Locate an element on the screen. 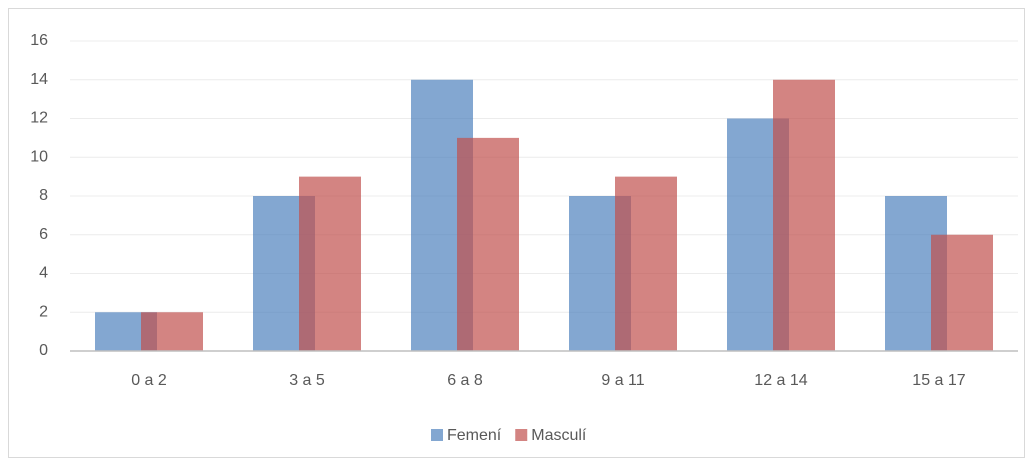 Image resolution: width=1033 pixels, height=466 pixels. x-tick-label: 9 a 11 is located at coordinates (622, 380).